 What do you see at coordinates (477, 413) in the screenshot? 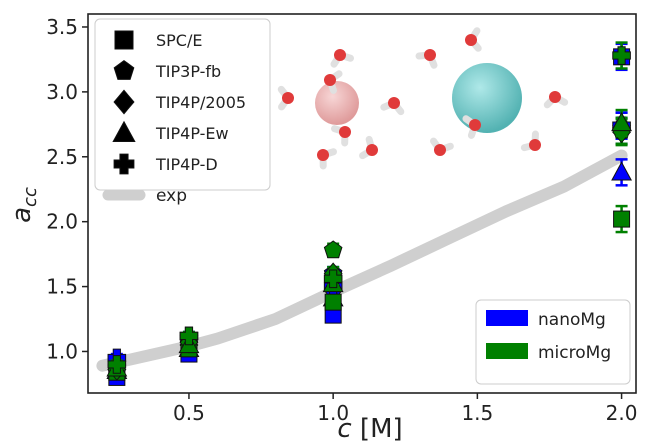
I see `x-tick-label: 1.5` at bounding box center [477, 413].